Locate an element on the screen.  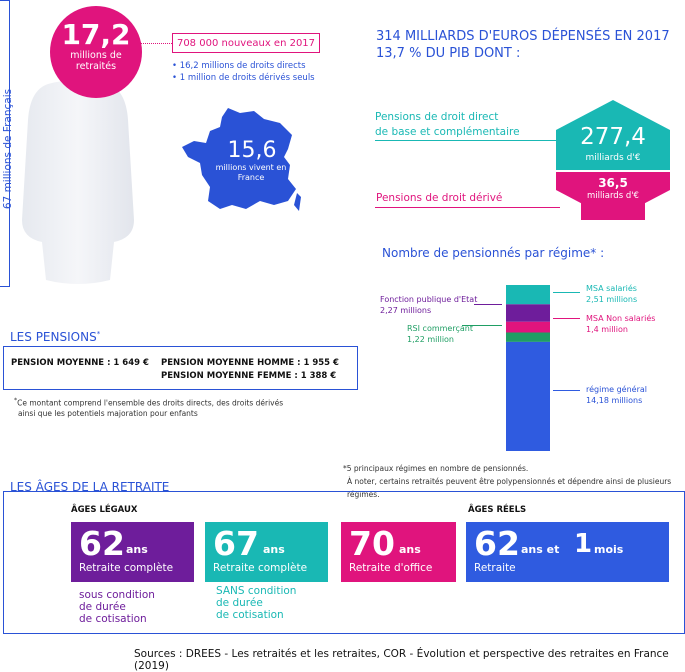
age-70-number: 70 is located at coordinates (372, 543).